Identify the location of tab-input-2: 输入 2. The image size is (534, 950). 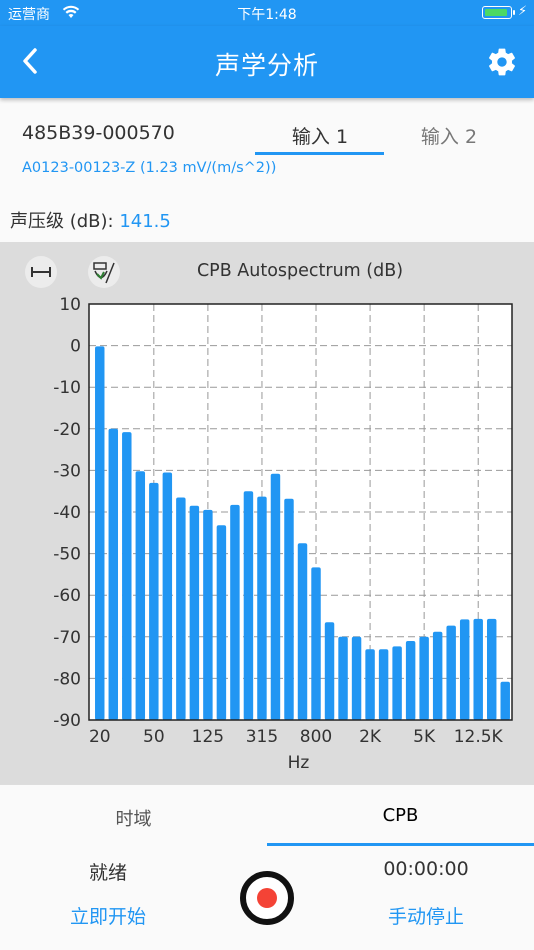
(449, 137).